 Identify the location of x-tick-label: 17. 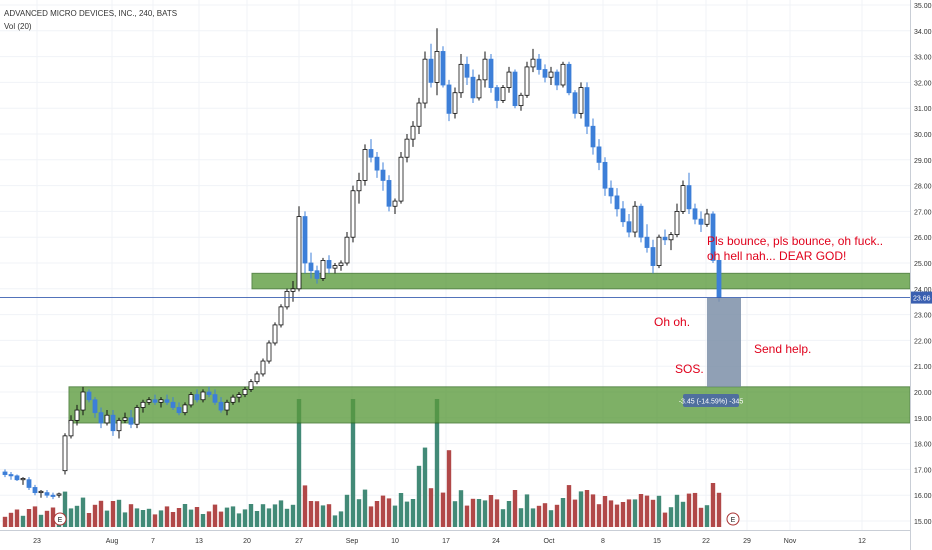
(446, 541).